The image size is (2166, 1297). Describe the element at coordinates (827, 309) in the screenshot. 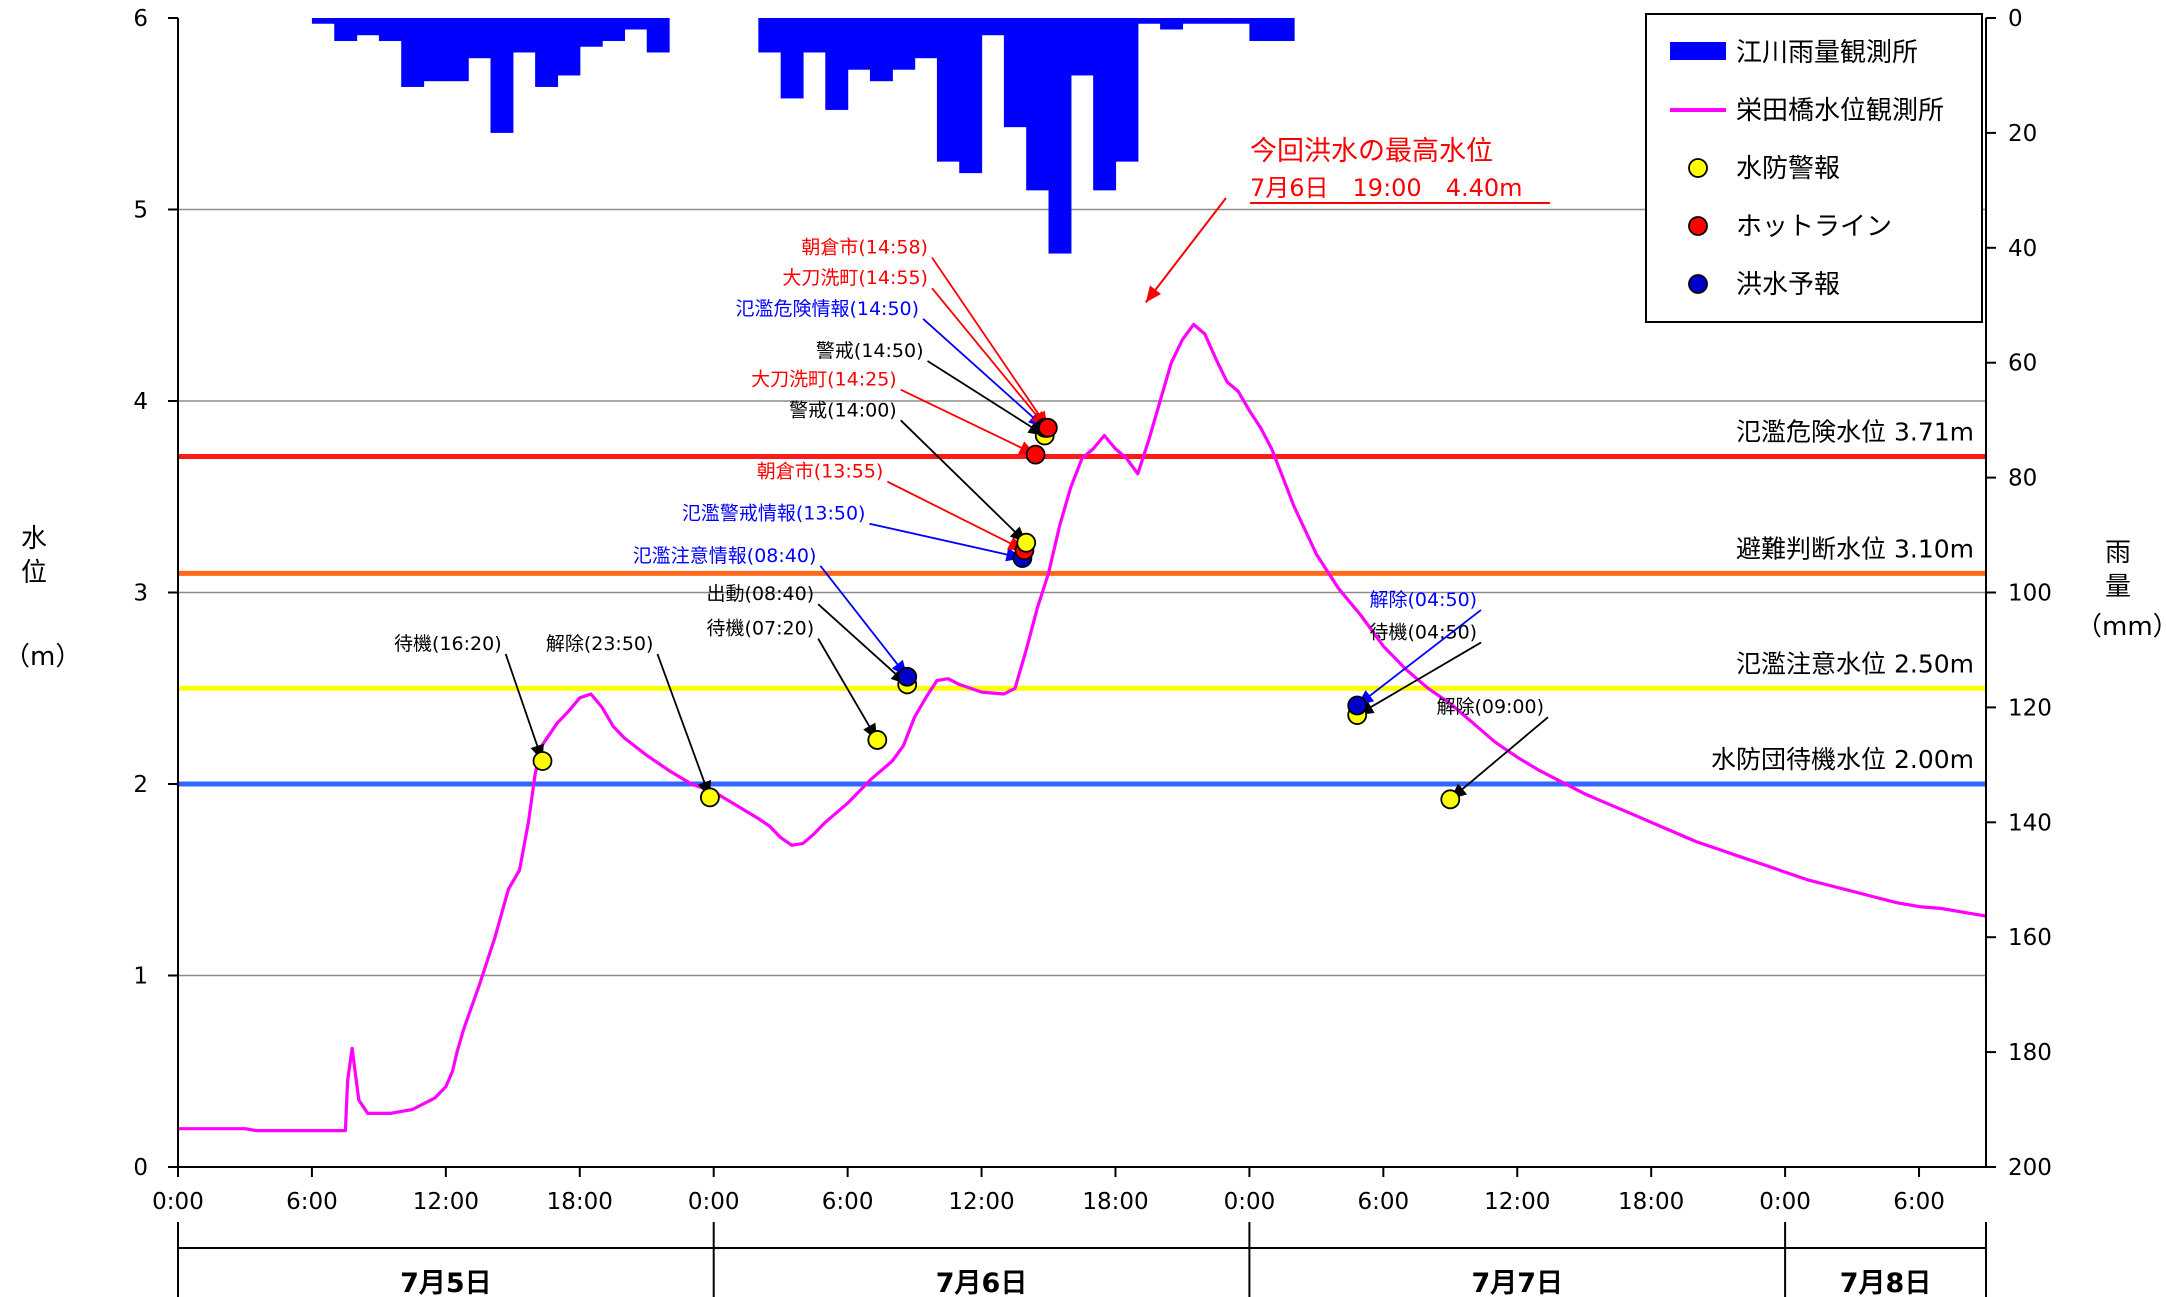

I see `event-label: 氾濫危険情報(14:50)` at that location.